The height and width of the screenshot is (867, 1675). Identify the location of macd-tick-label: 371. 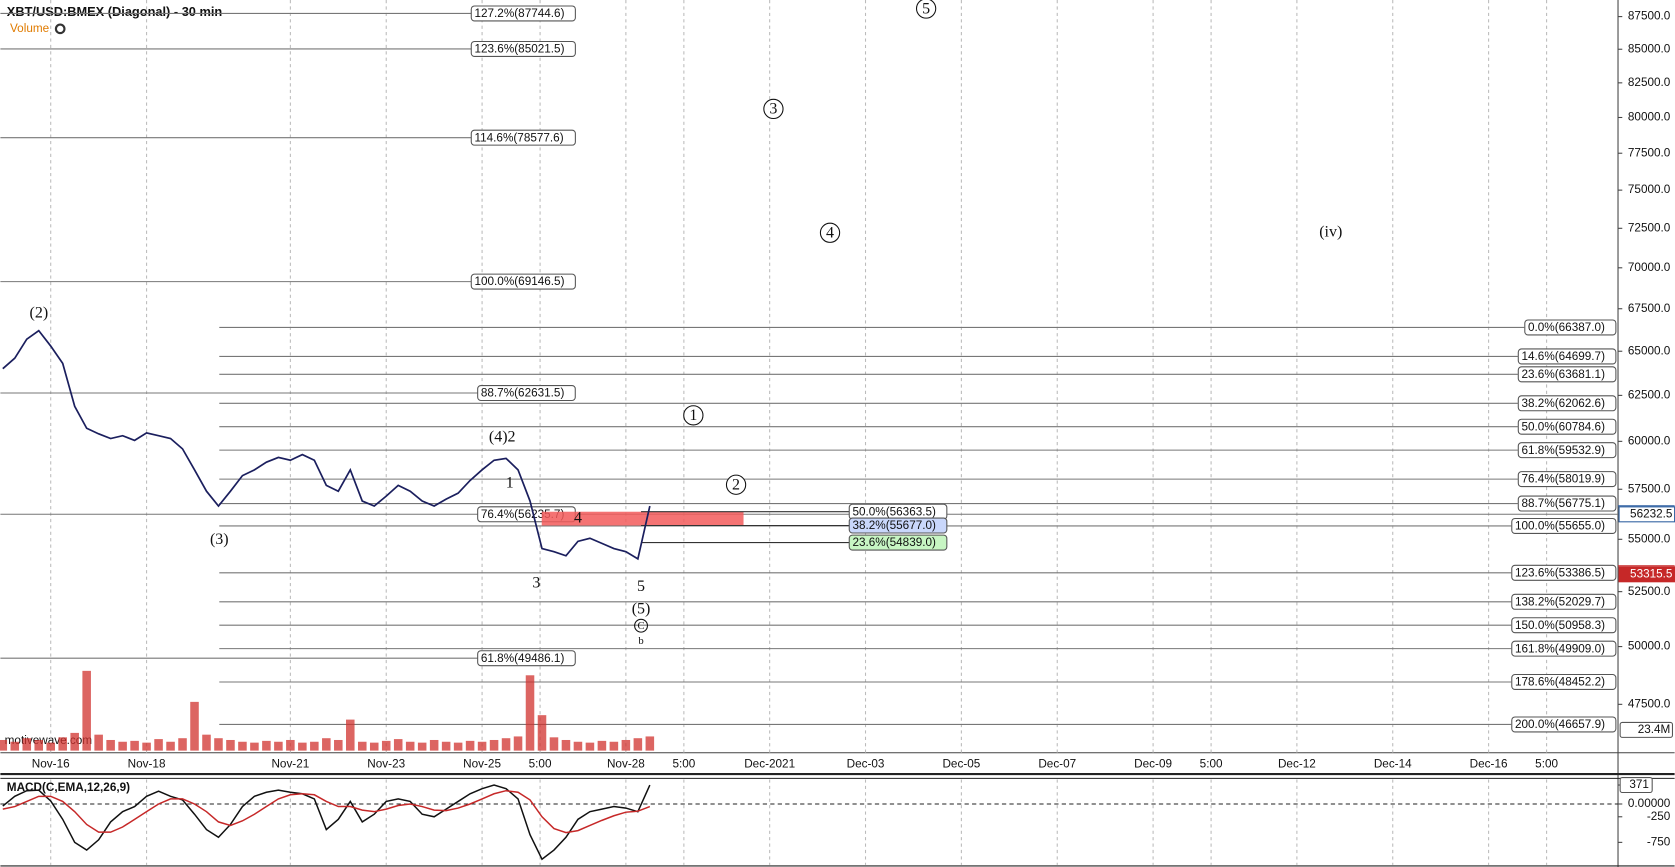
(1639, 784).